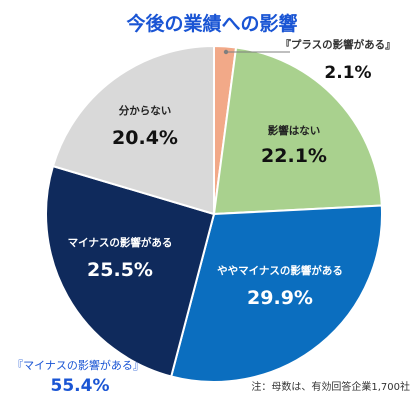 This screenshot has width=420, height=403. What do you see at coordinates (80, 386) in the screenshot?
I see `group-annotation-value: 55.4%` at bounding box center [80, 386].